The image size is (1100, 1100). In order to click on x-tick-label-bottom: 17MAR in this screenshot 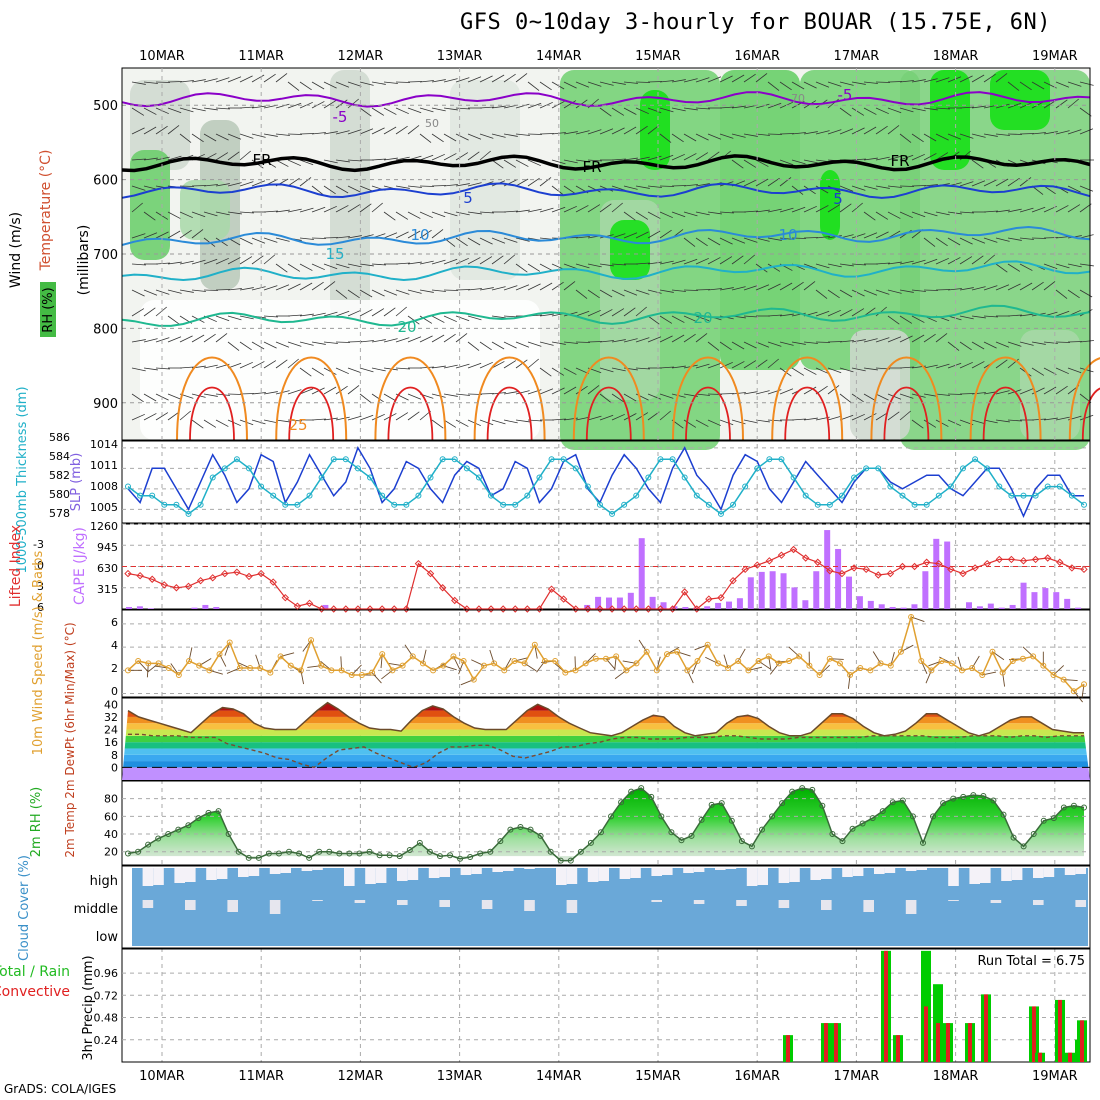, I will do `click(857, 1076)`.